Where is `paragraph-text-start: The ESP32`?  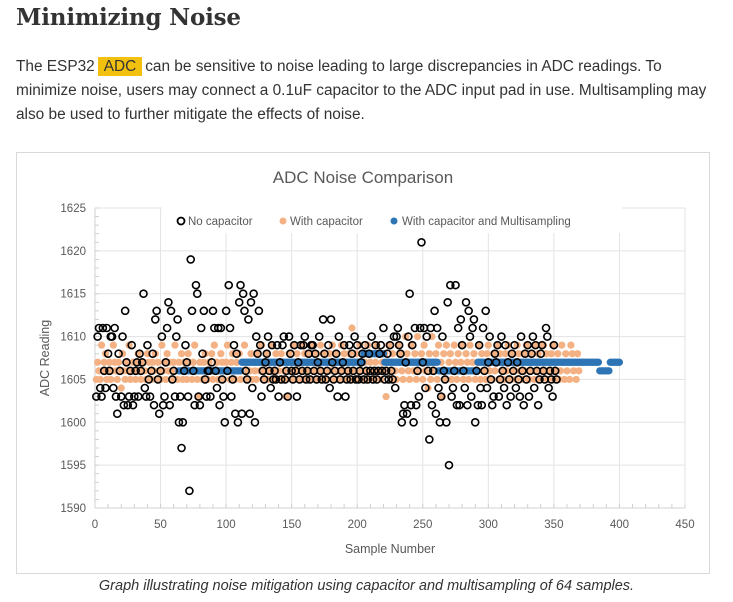
paragraph-text-start: The ESP32 is located at coordinates (55, 66).